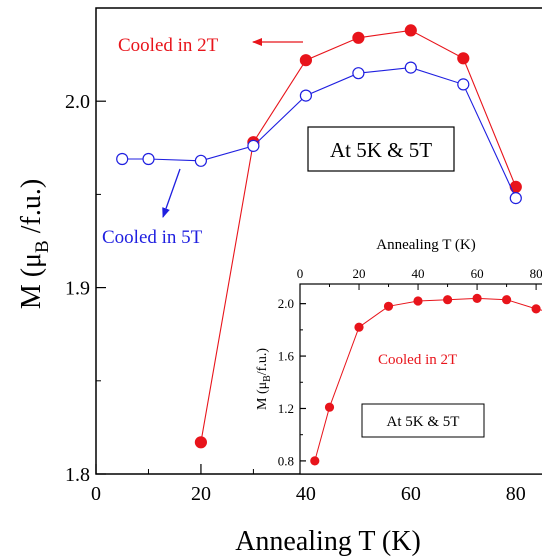 Image resolution: width=542 pixels, height=560 pixels. Describe the element at coordinates (34, 244) in the screenshot. I see `main-y-axis-label: M (μB /f.u.)` at that location.